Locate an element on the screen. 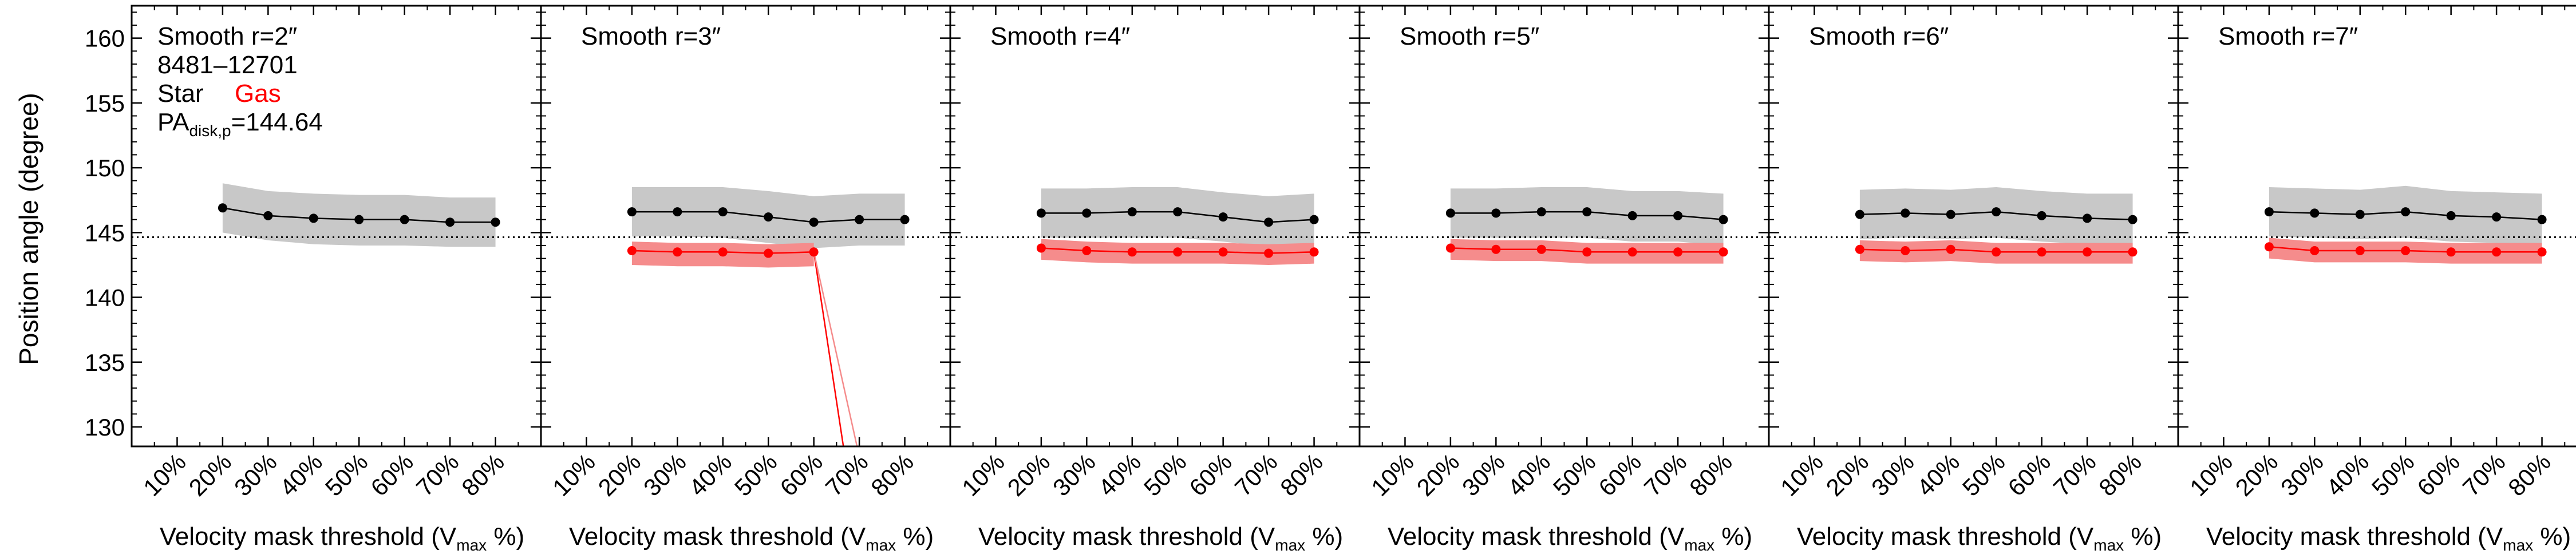  panel-title: Smooth r=7″ is located at coordinates (2288, 36).